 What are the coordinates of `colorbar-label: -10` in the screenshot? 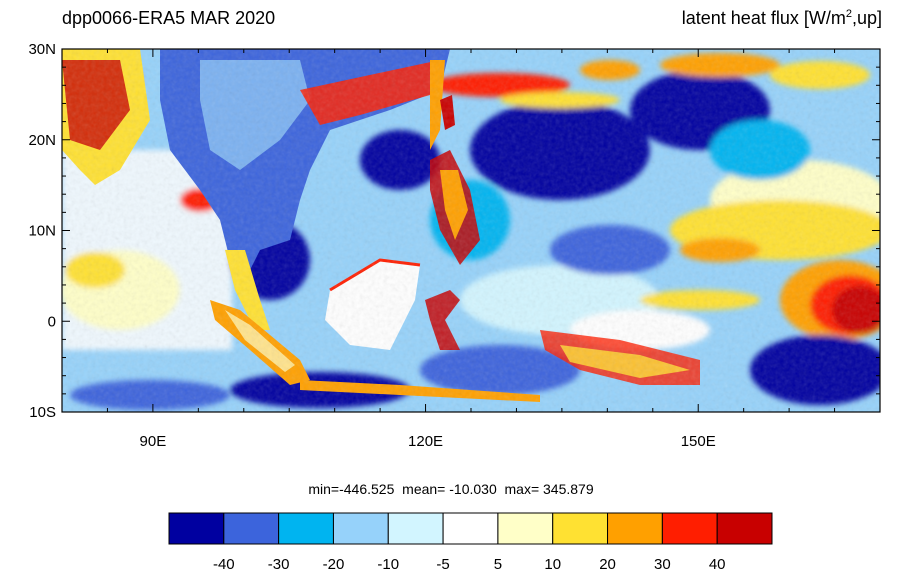 It's located at (388, 564).